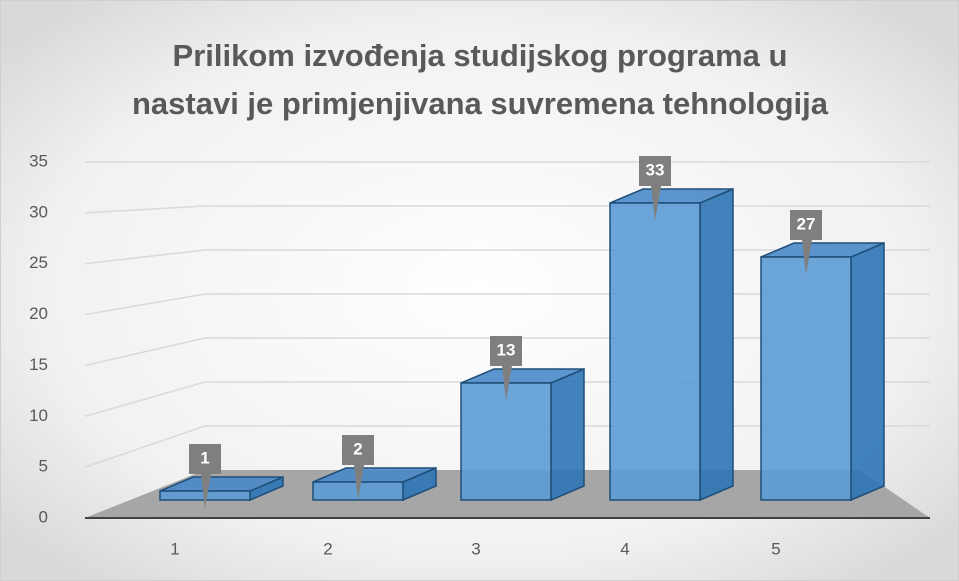 The height and width of the screenshot is (581, 959). I want to click on chart-title: Prilikom izvođenja studijskog programa u, so click(480, 55).